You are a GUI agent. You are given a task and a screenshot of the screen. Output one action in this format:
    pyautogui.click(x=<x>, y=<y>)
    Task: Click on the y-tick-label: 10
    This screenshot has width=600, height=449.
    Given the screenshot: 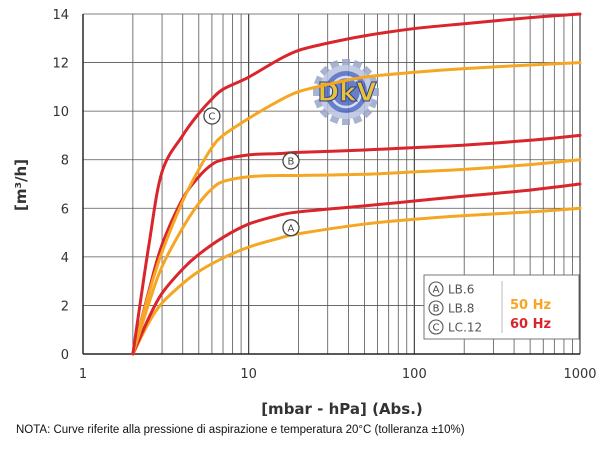 What is the action you would take?
    pyautogui.click(x=60, y=112)
    